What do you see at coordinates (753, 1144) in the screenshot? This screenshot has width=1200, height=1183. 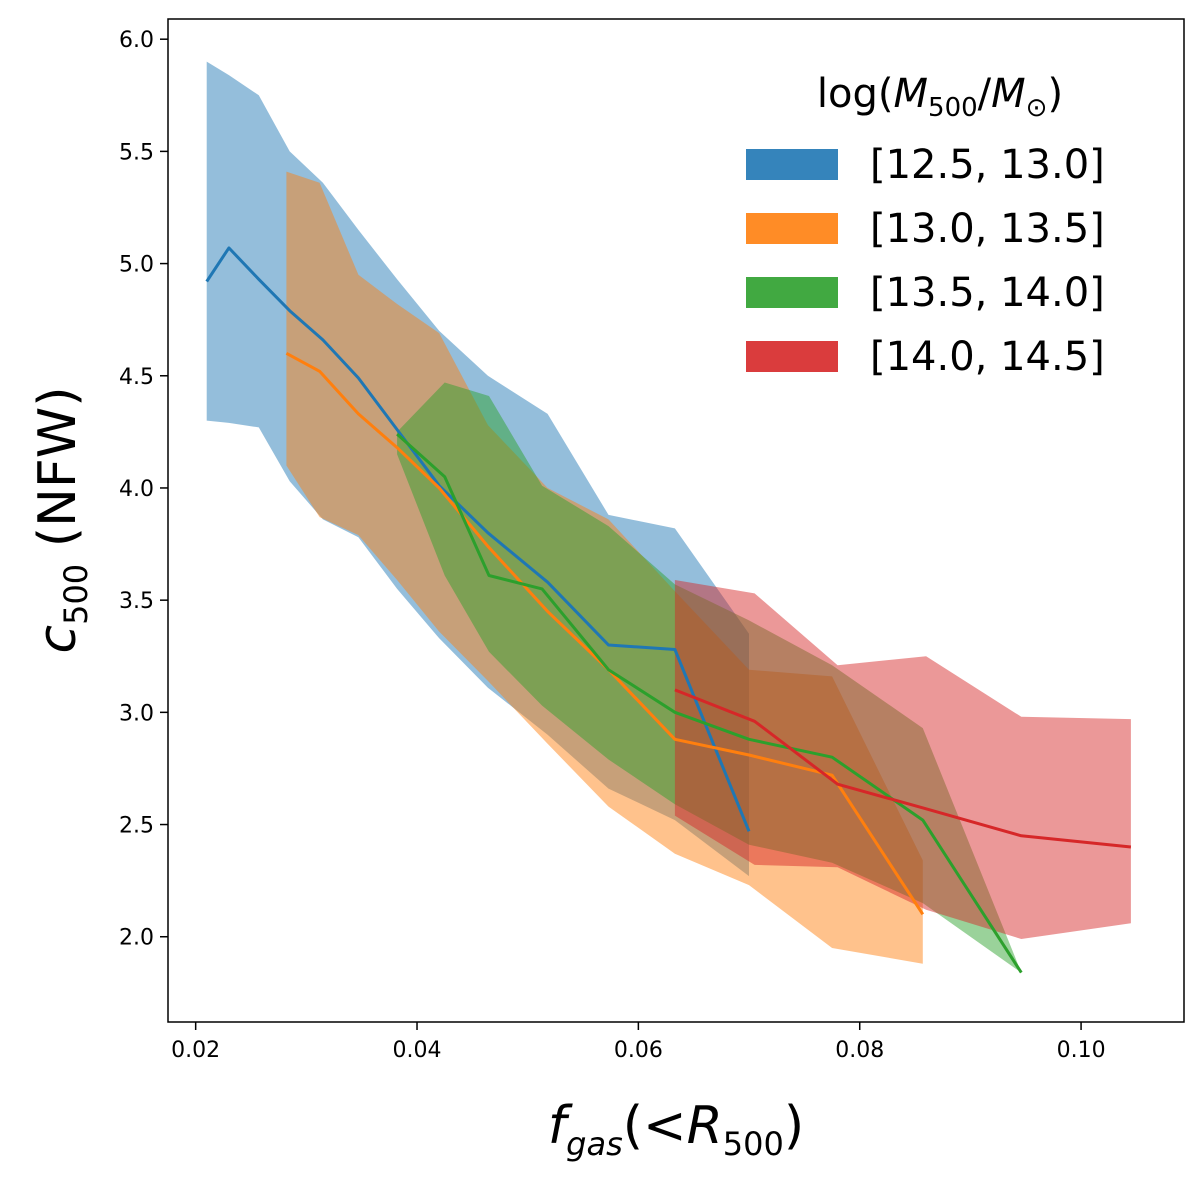 I see `x-axis-label-500: 500` at bounding box center [753, 1144].